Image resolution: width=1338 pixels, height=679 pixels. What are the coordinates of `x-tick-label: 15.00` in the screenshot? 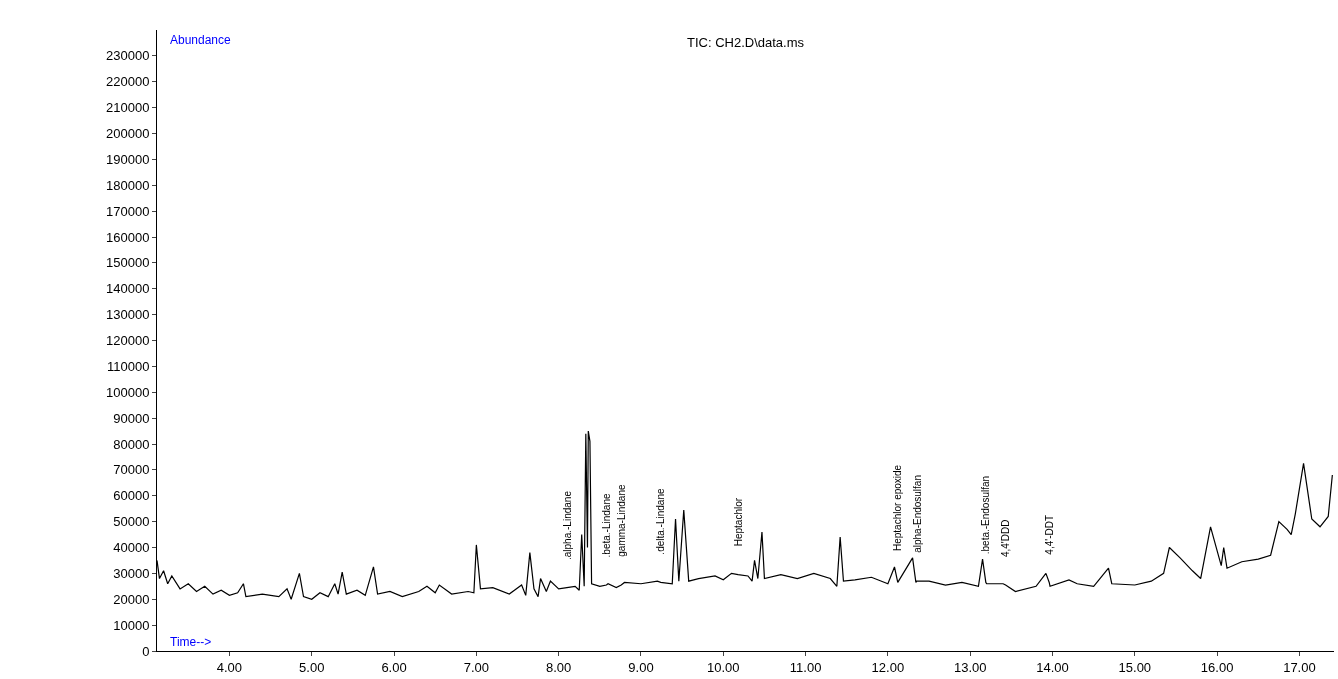 It's located at (1135, 667).